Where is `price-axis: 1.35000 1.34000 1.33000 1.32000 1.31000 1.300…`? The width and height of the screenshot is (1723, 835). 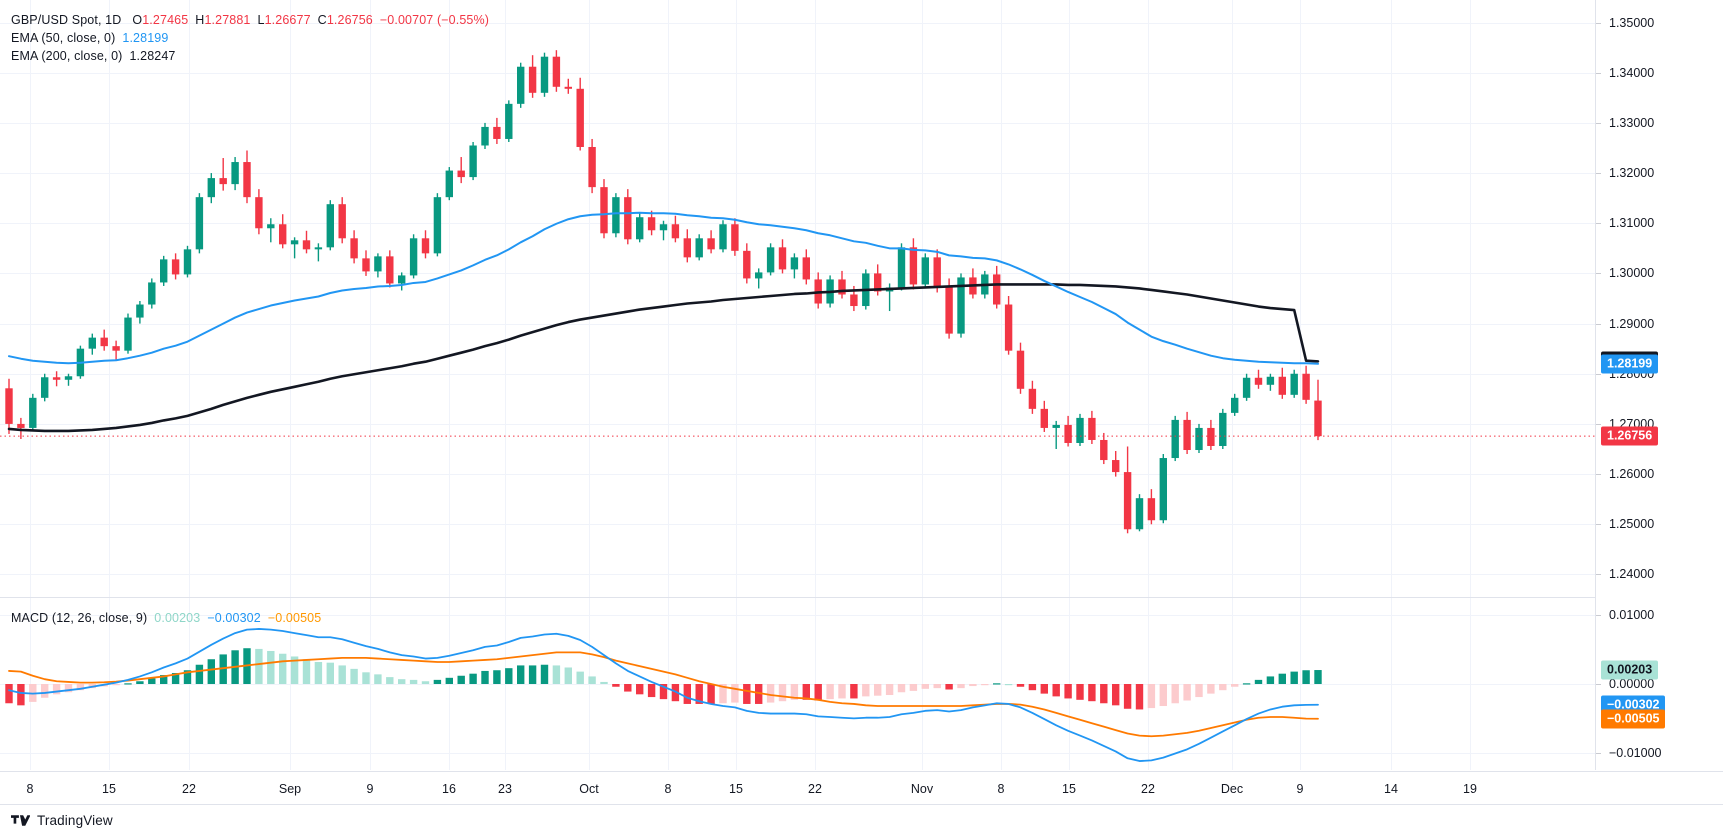 price-axis: 1.35000 1.34000 1.33000 1.32000 1.31000 1.300… is located at coordinates (1659, 298).